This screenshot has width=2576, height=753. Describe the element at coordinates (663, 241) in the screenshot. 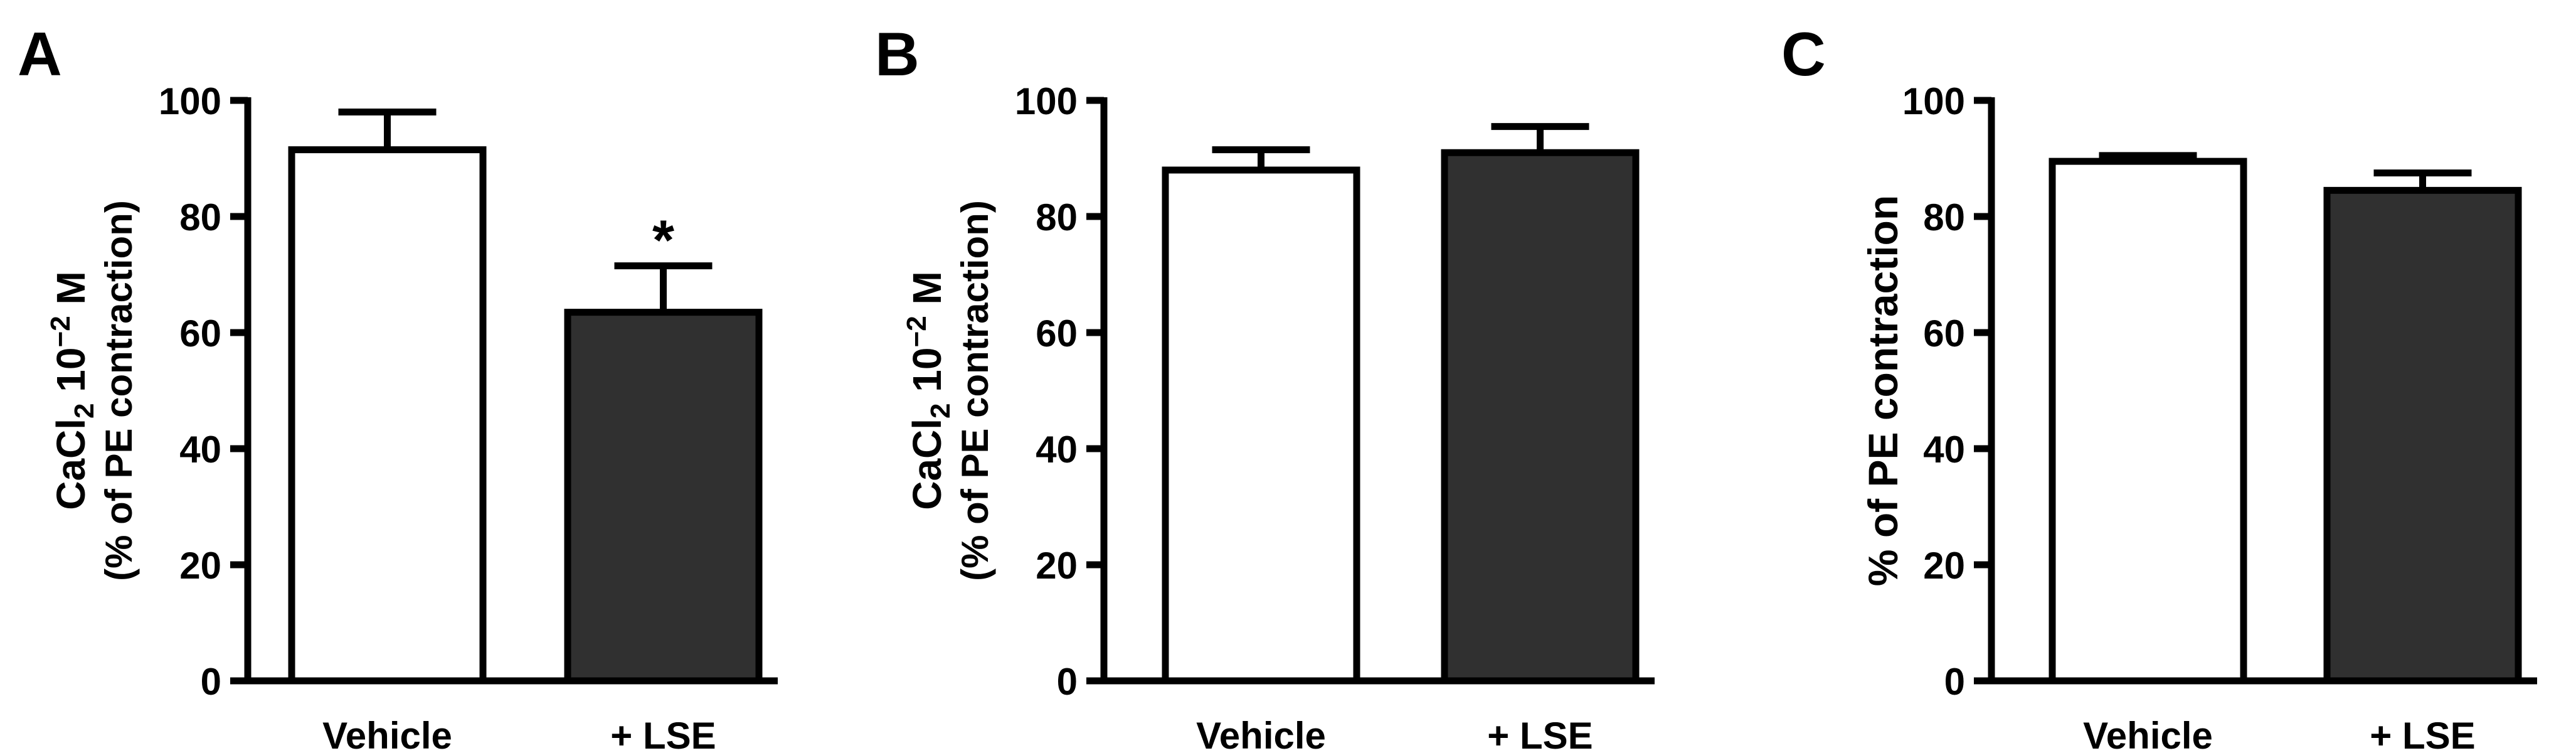

I see `significance-marker: *` at that location.